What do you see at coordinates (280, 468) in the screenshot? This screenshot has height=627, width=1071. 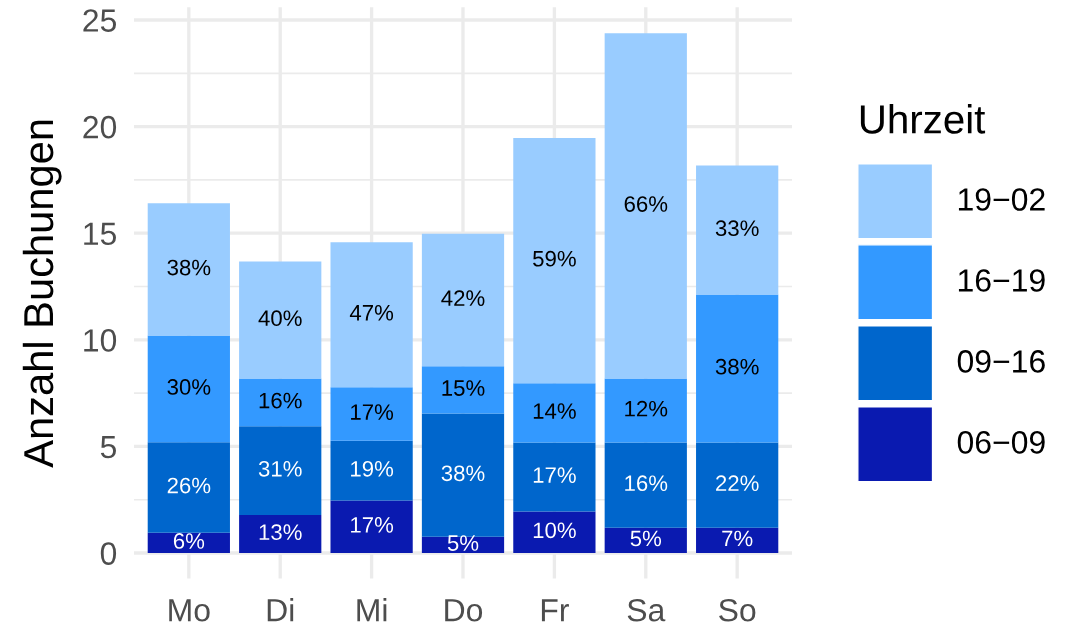 I see `annotation: 31%` at bounding box center [280, 468].